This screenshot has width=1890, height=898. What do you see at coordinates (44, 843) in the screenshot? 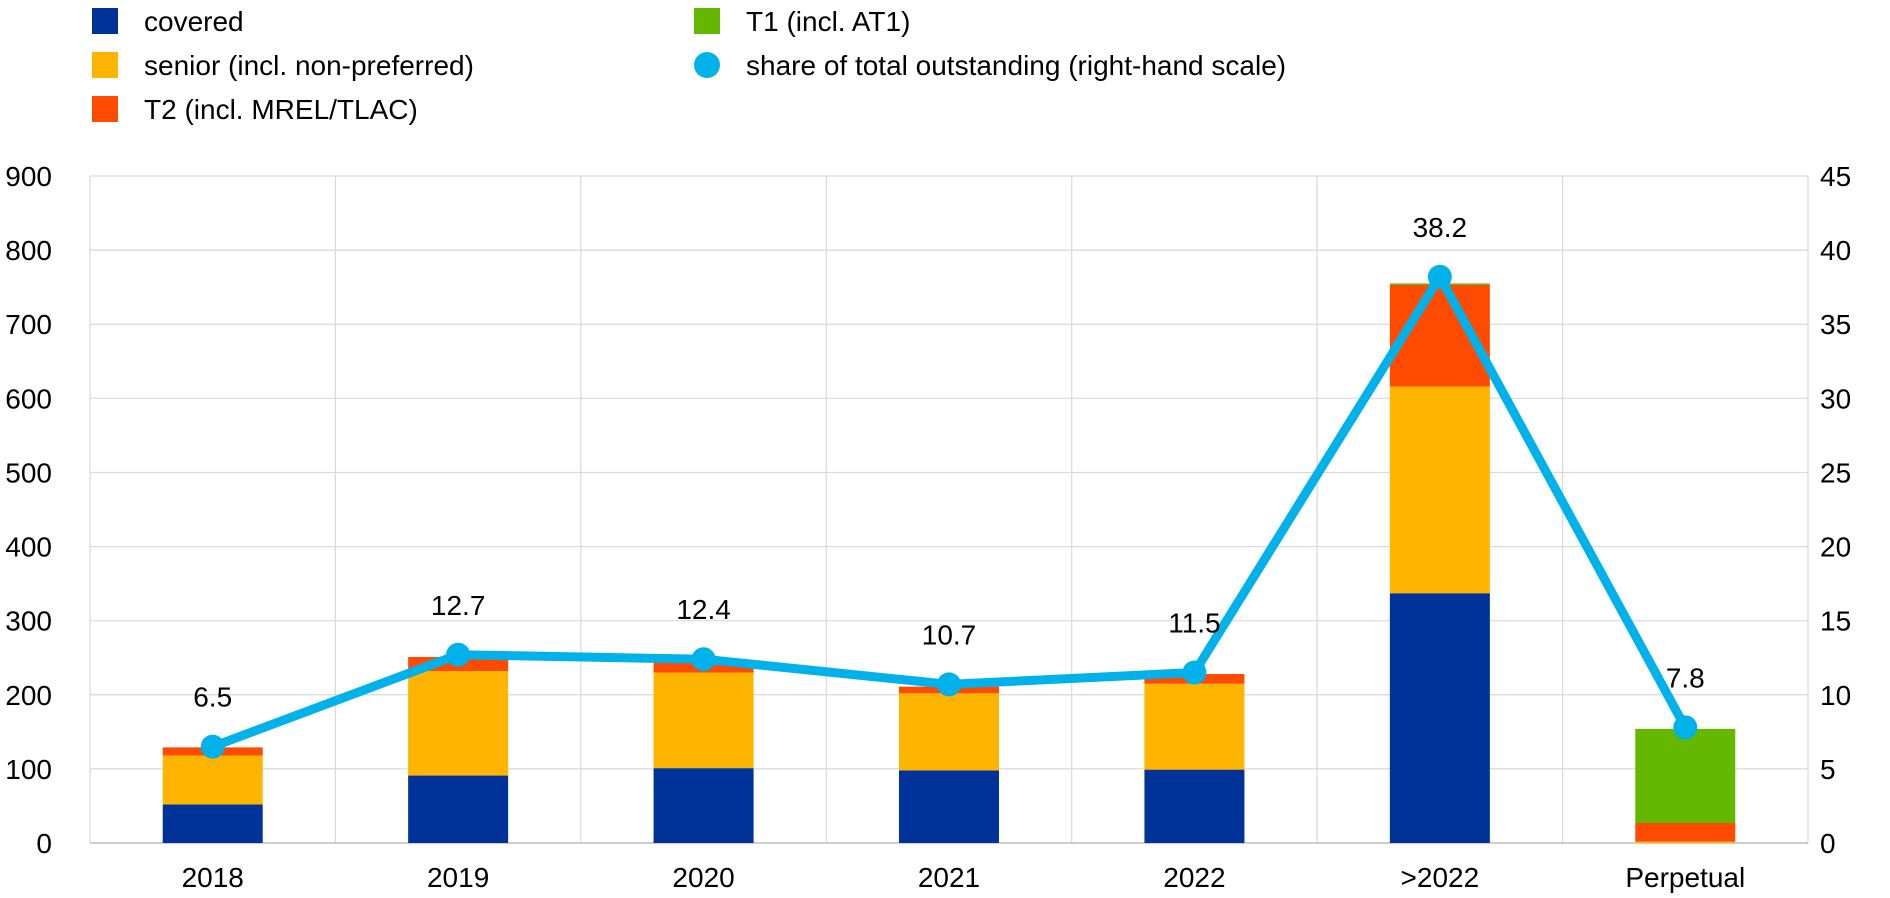
I see `left-tick-label: 0` at bounding box center [44, 843].